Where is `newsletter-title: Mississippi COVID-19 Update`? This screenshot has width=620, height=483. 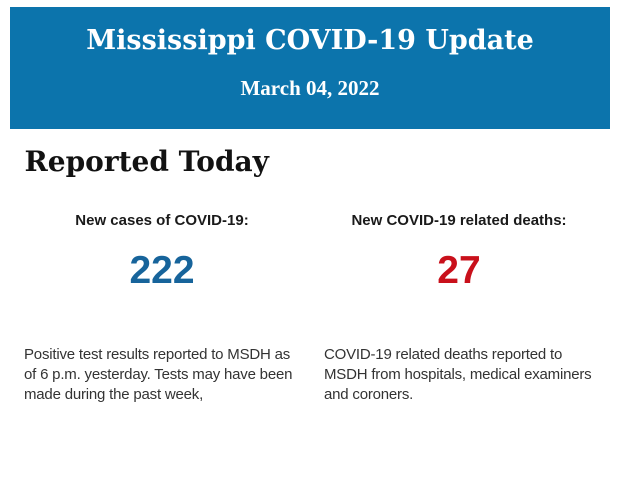 newsletter-title: Mississippi COVID-19 Update is located at coordinates (310, 41).